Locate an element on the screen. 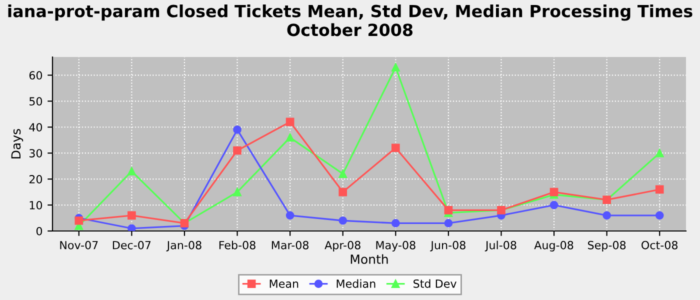  y-tick-label: 10 is located at coordinates (36, 205).